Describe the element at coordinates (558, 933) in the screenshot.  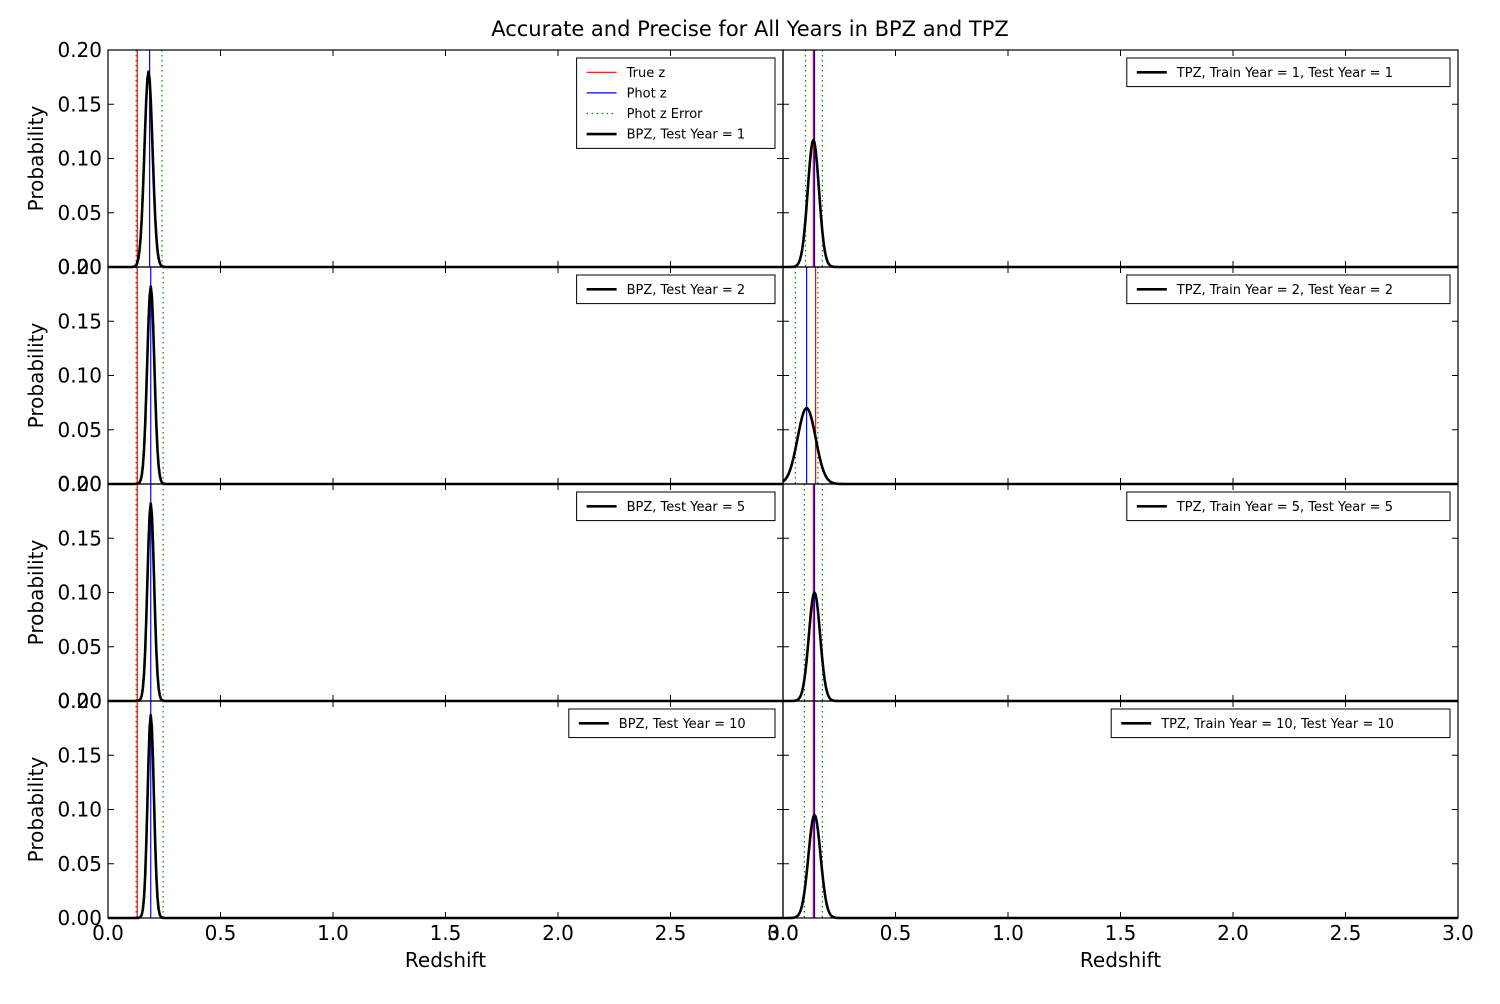
I see `panel-7-xtick-label-4: 2.0` at that location.